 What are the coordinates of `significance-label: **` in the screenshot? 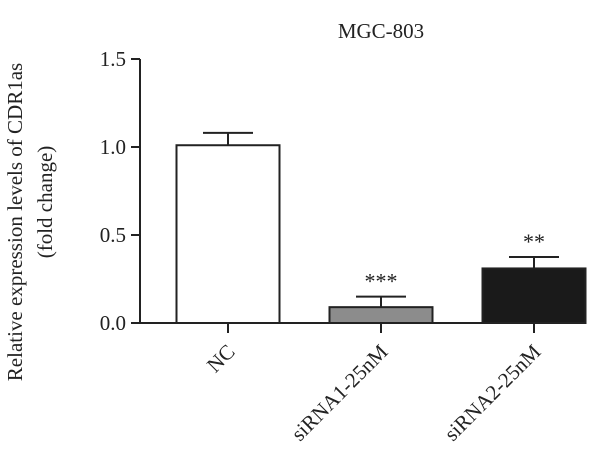 It's located at (534, 241).